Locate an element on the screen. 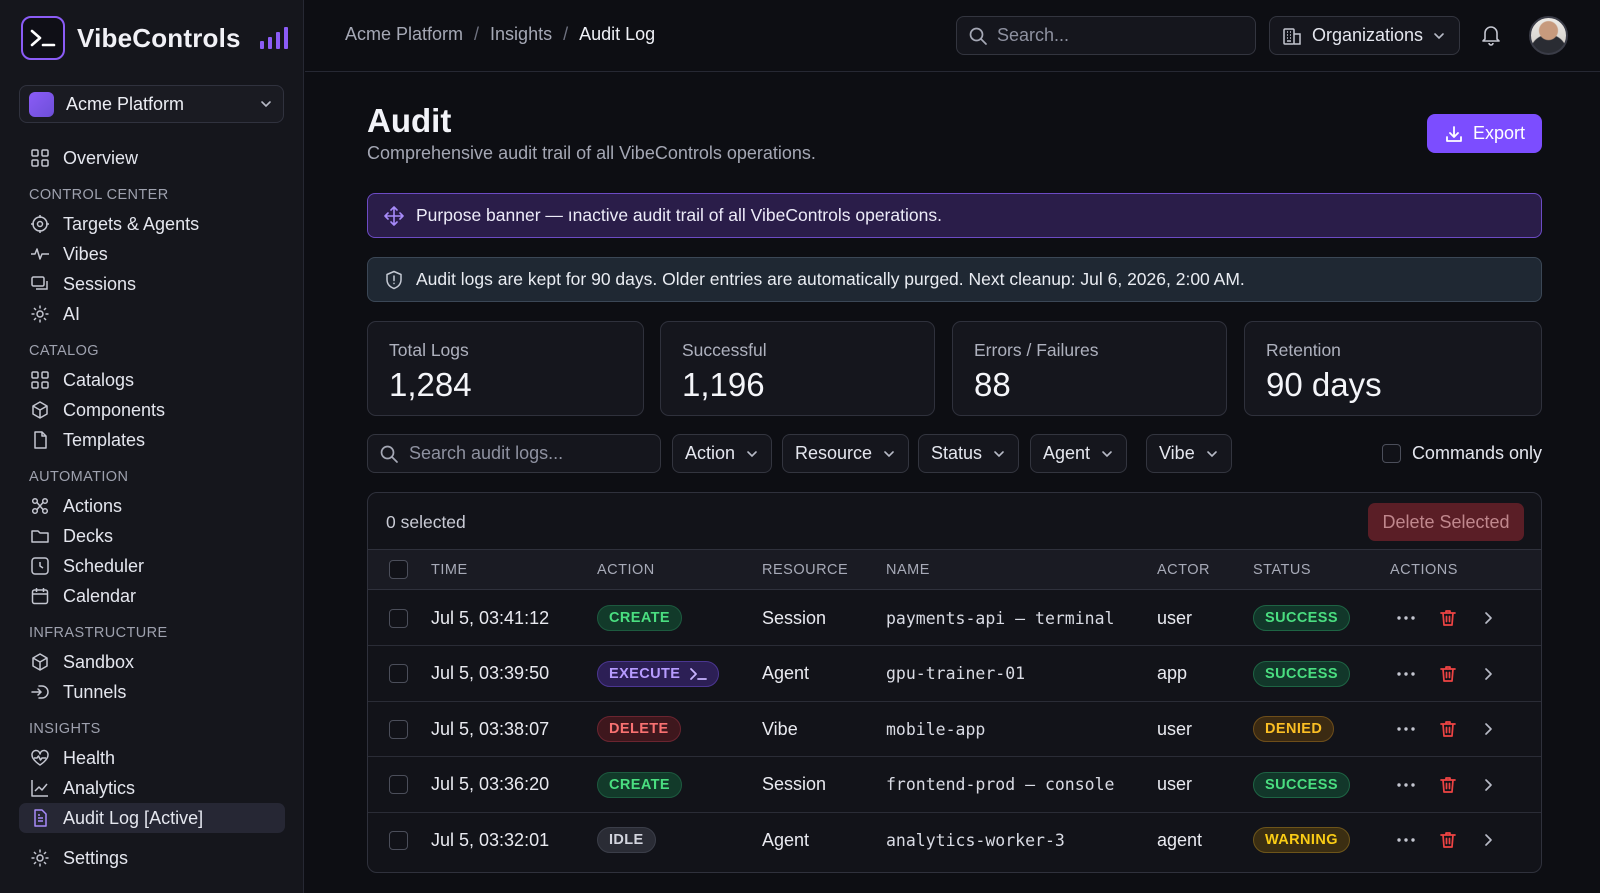  delete-selected-button: Delete Selected is located at coordinates (1446, 522).